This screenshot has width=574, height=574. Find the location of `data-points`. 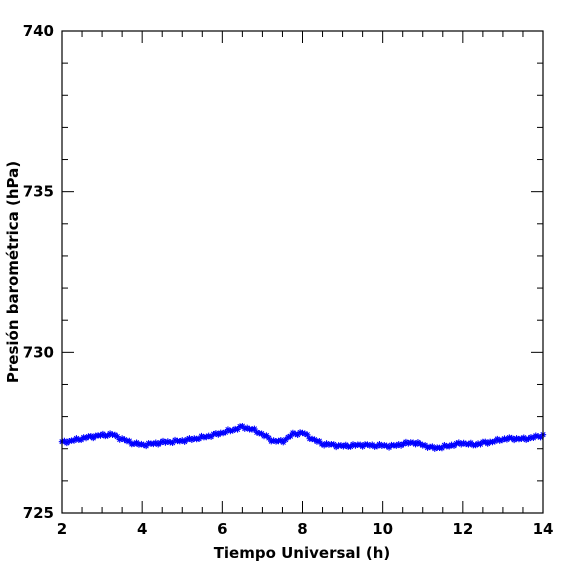

data-points is located at coordinates (302, 437).